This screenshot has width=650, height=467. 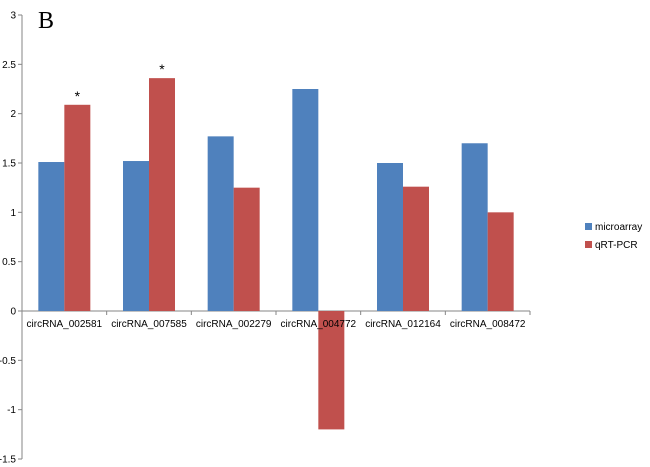 I want to click on y-tick-label: -0.5, so click(x=8, y=361).